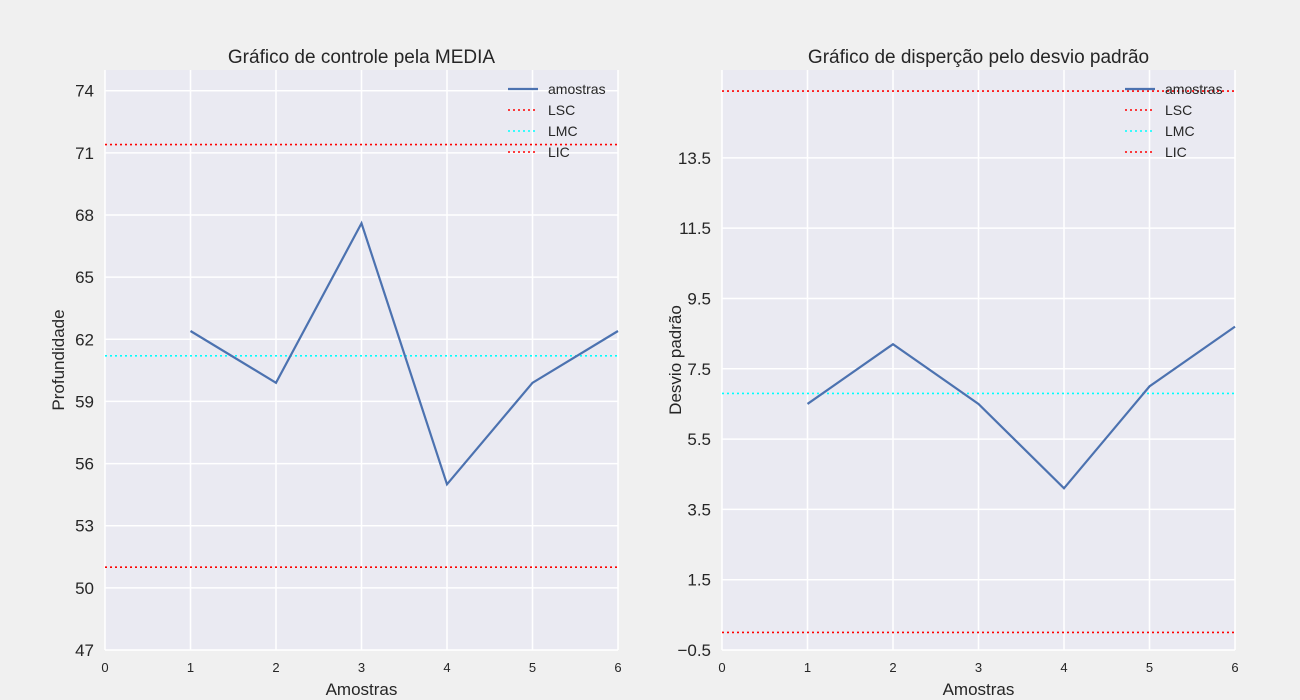 The width and height of the screenshot is (1300, 700). Describe the element at coordinates (362, 57) in the screenshot. I see `chart-title: Gráfico de controle pela MEDIA` at that location.